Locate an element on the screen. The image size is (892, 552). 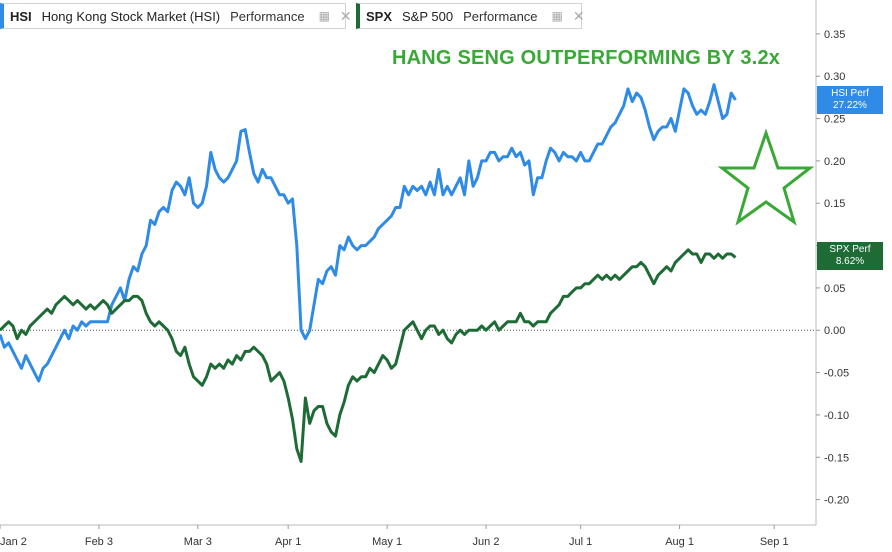
legend-spx-symbol: SPX is located at coordinates (379, 16).